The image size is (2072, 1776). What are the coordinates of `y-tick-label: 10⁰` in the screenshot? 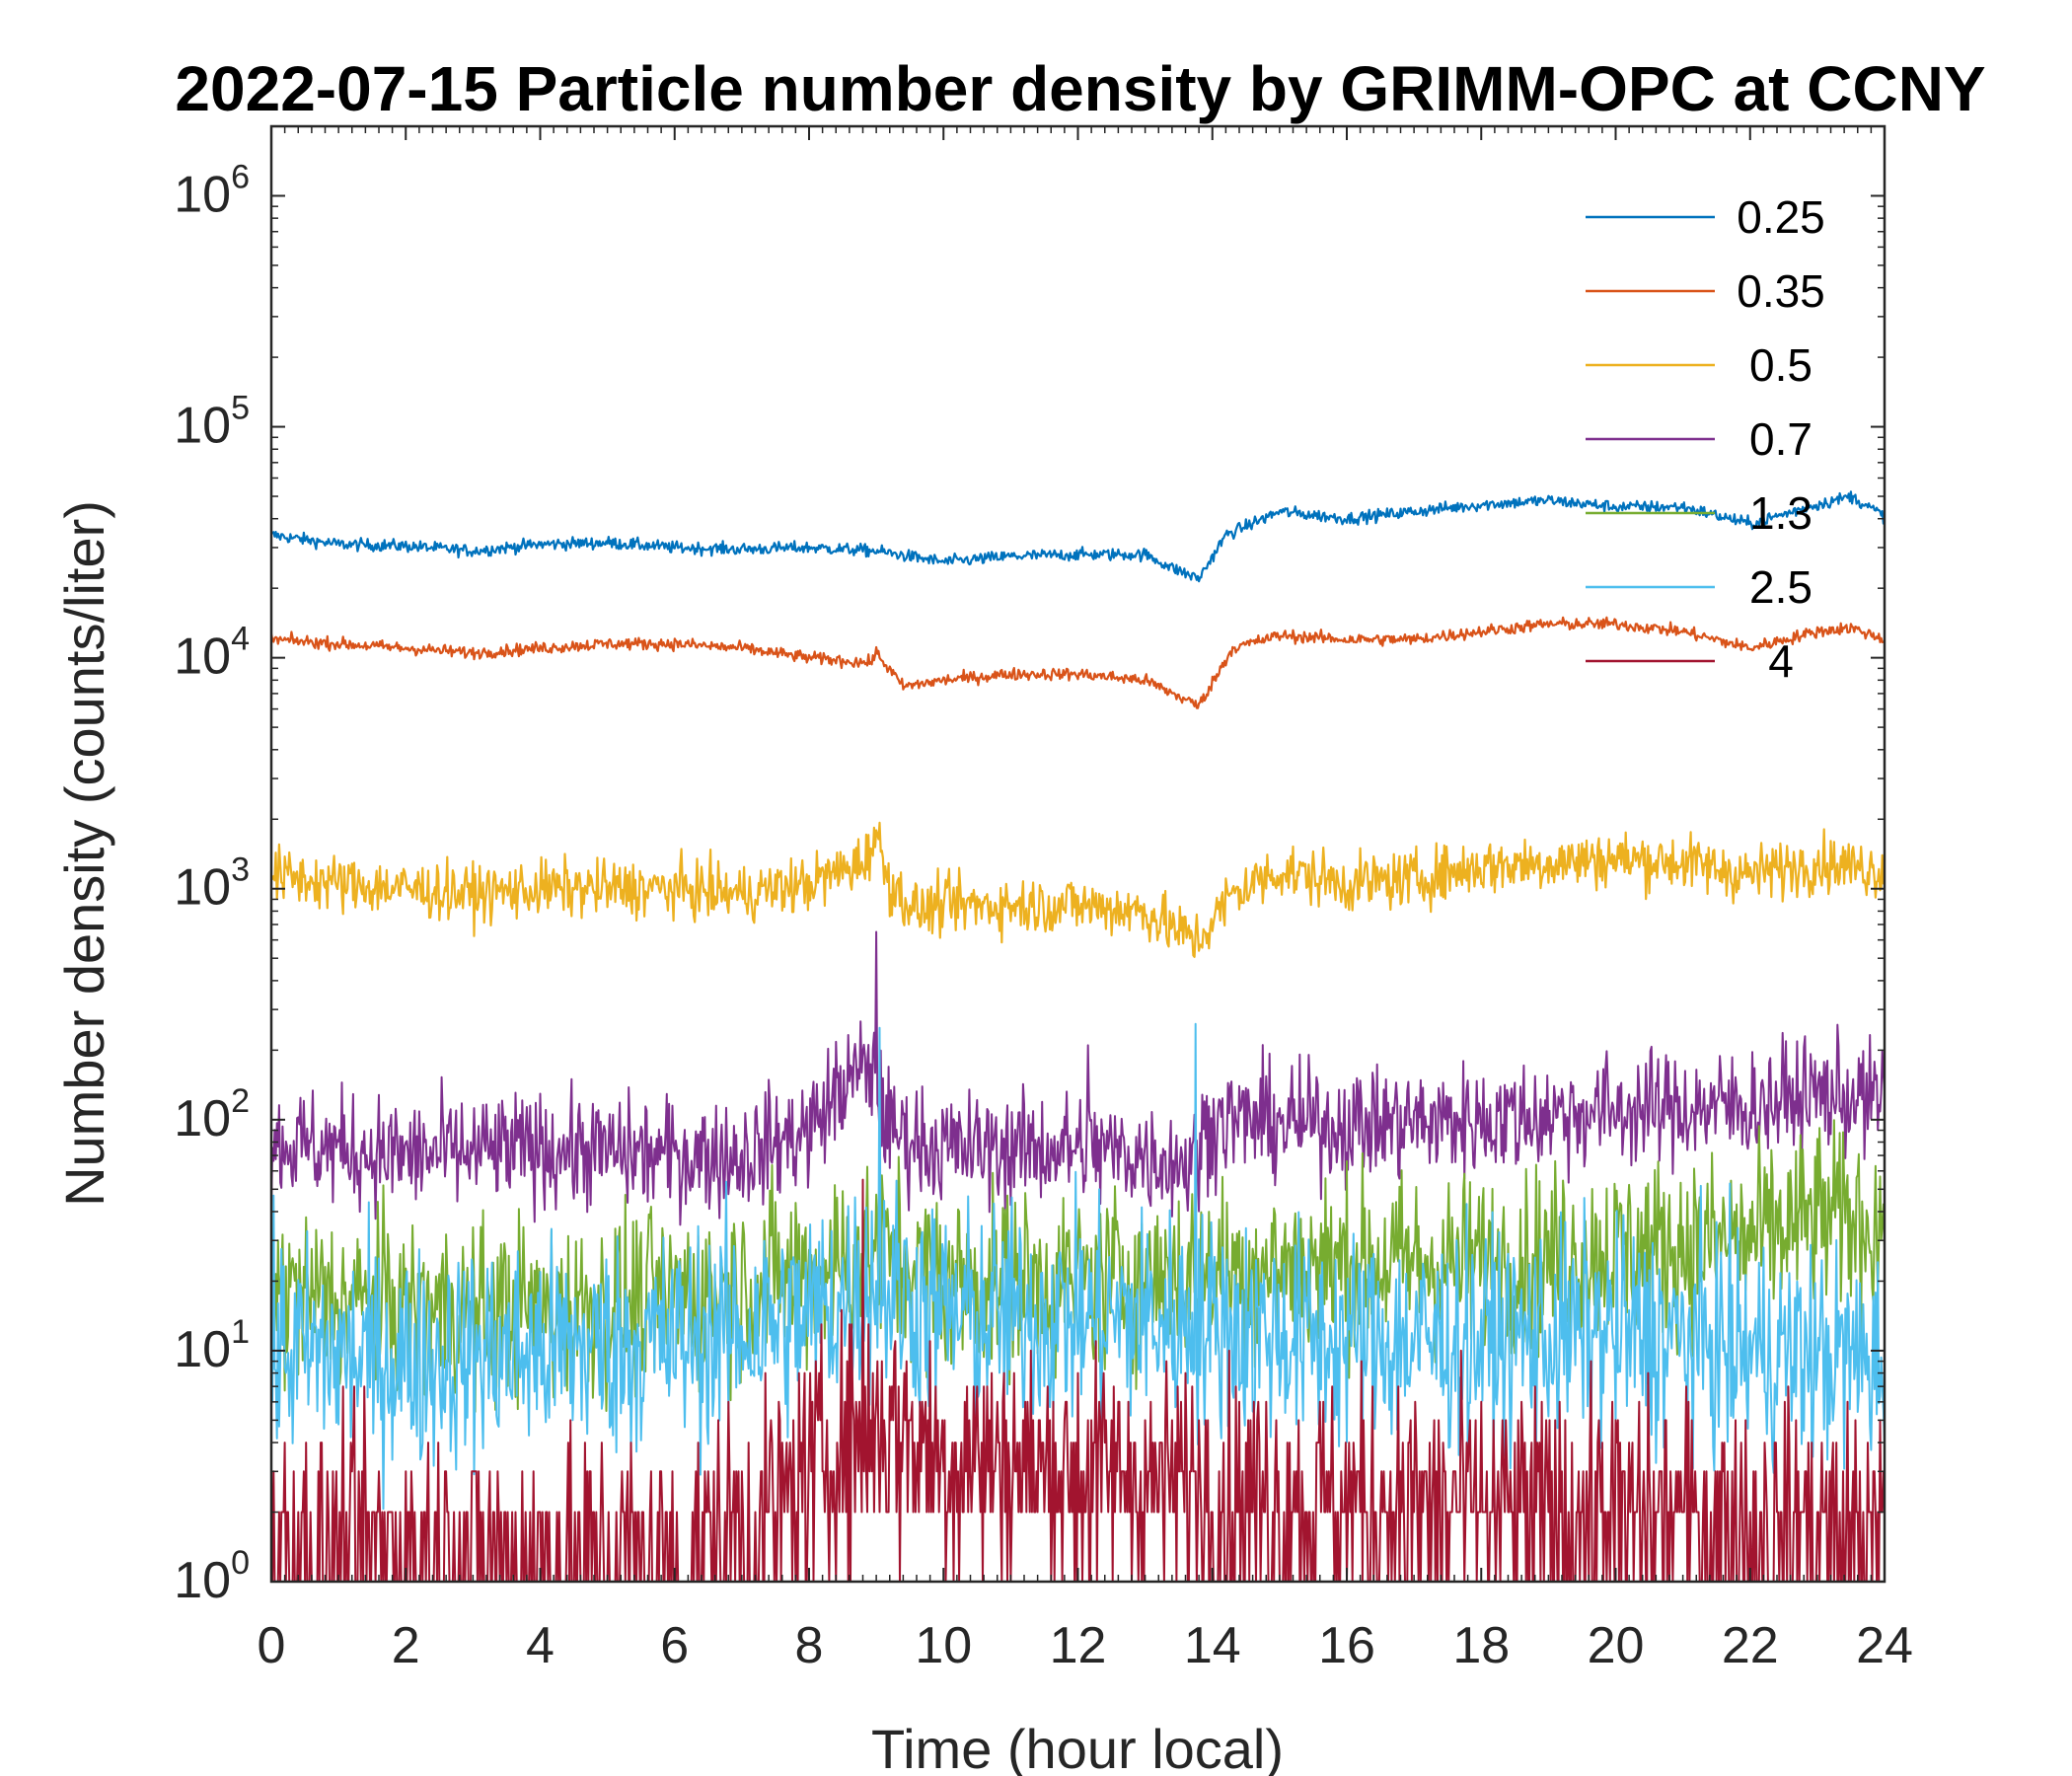 It's located at (212, 1577).